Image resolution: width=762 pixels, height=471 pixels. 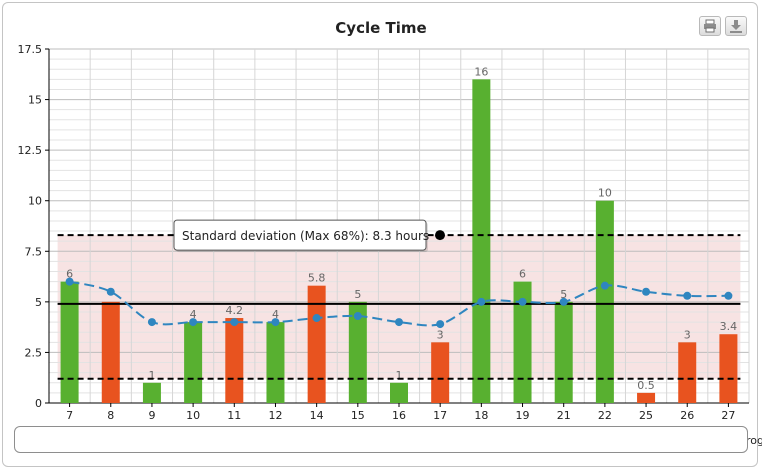 What do you see at coordinates (69, 415) in the screenshot?
I see `x-tick-label: 7` at bounding box center [69, 415].